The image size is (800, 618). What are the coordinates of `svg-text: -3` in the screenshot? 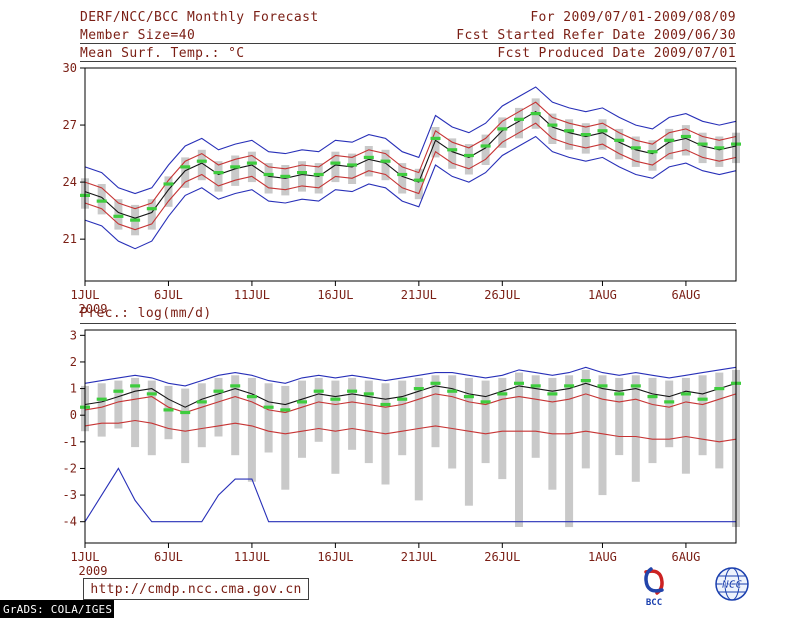 It's located at (70, 495).